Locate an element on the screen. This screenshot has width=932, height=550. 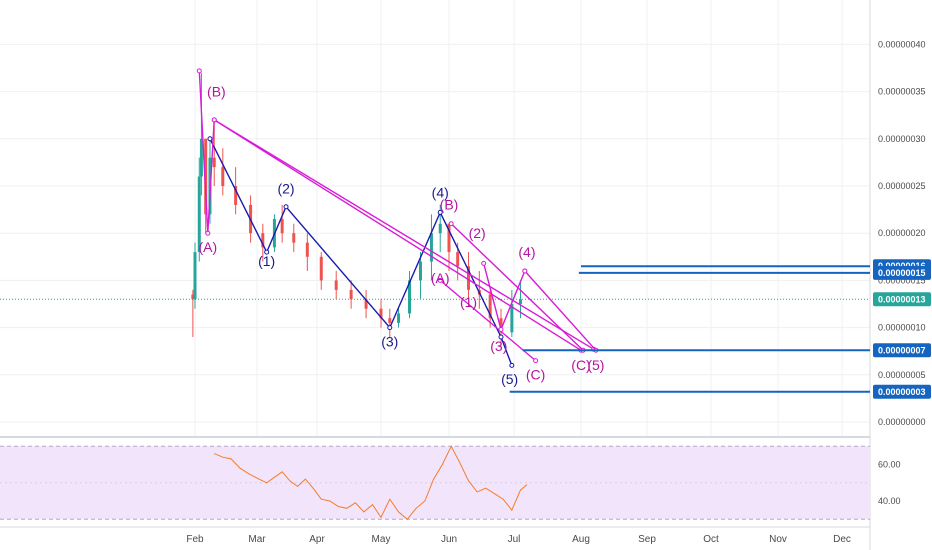
current-price-pill is located at coordinates (902, 299).